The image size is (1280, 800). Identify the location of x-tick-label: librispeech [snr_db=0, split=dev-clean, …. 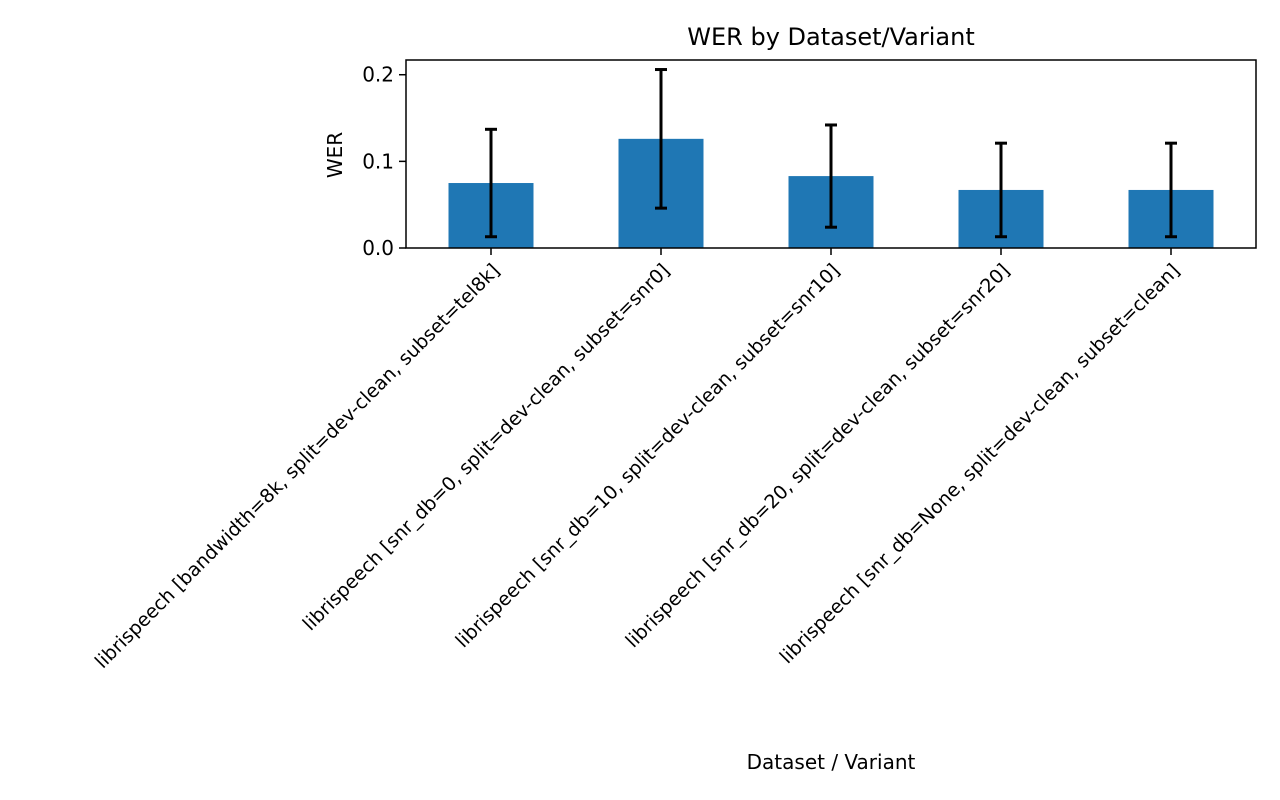
(487, 448).